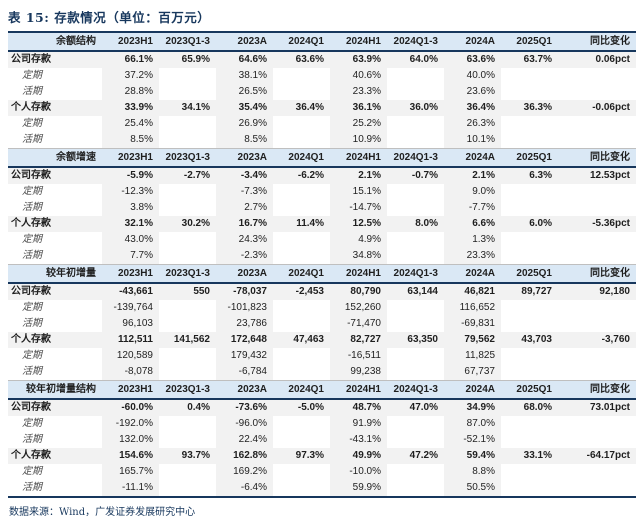 The width and height of the screenshot is (644, 518). Describe the element at coordinates (322, 76) in the screenshot. I see `table-row: 定期 37.2% 38.1% 40.6% 40.0%` at that location.